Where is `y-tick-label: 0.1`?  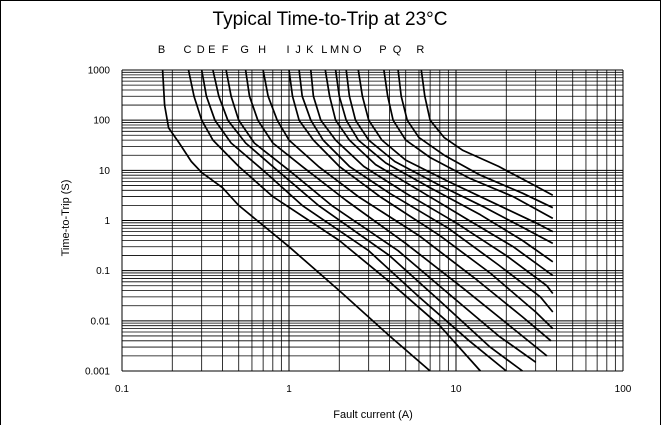 y-tick-label: 0.1 is located at coordinates (103, 271).